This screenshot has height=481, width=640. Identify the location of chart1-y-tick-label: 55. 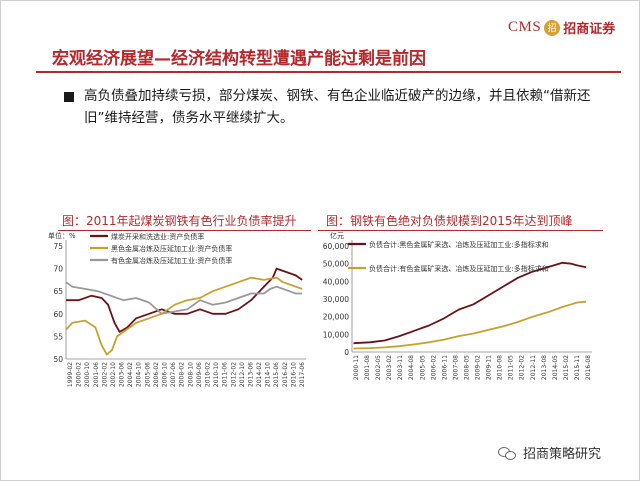
(58, 336).